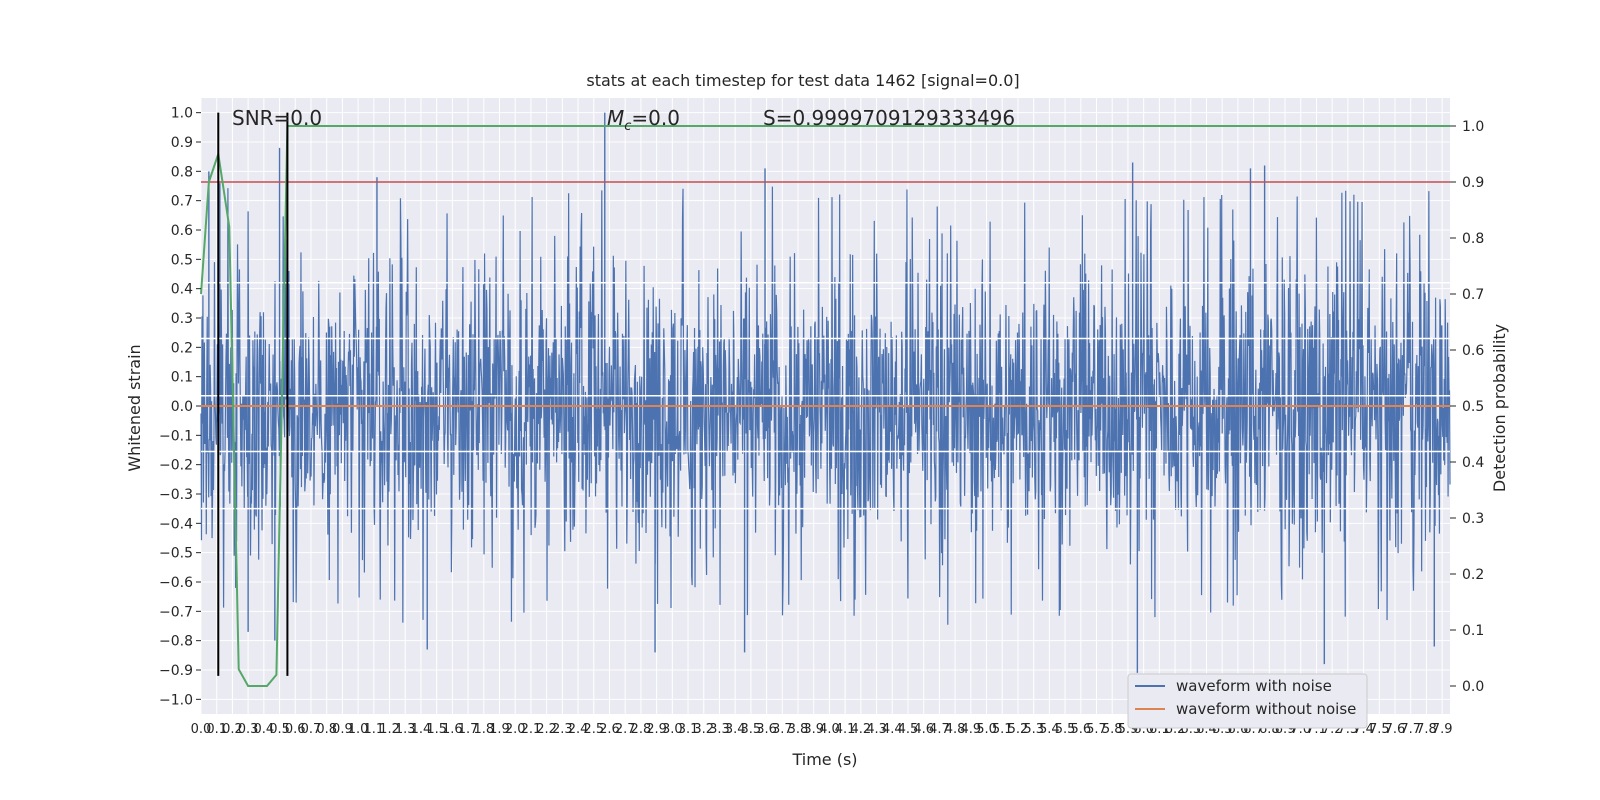  I want to click on y2-tick-label-9: 0.9, so click(1473, 183).